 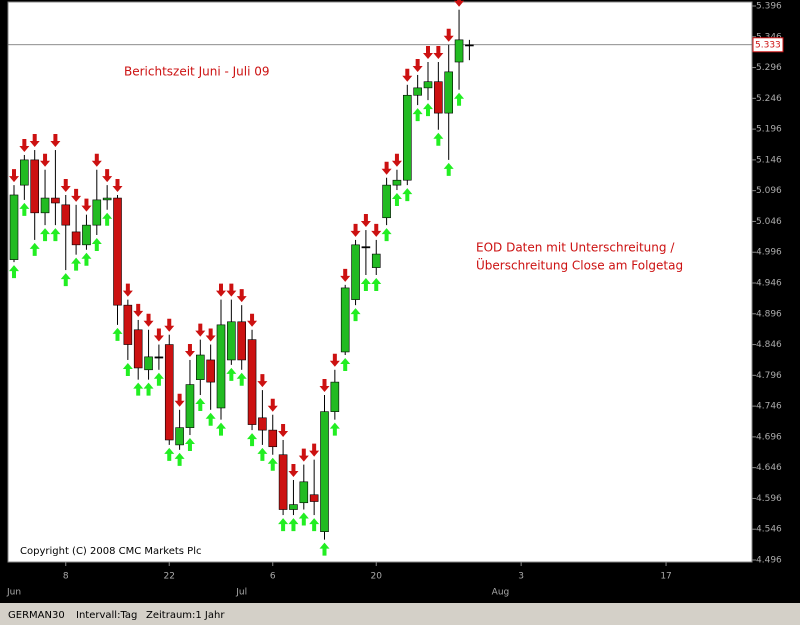 I want to click on footer-bar, so click(x=400, y=614).